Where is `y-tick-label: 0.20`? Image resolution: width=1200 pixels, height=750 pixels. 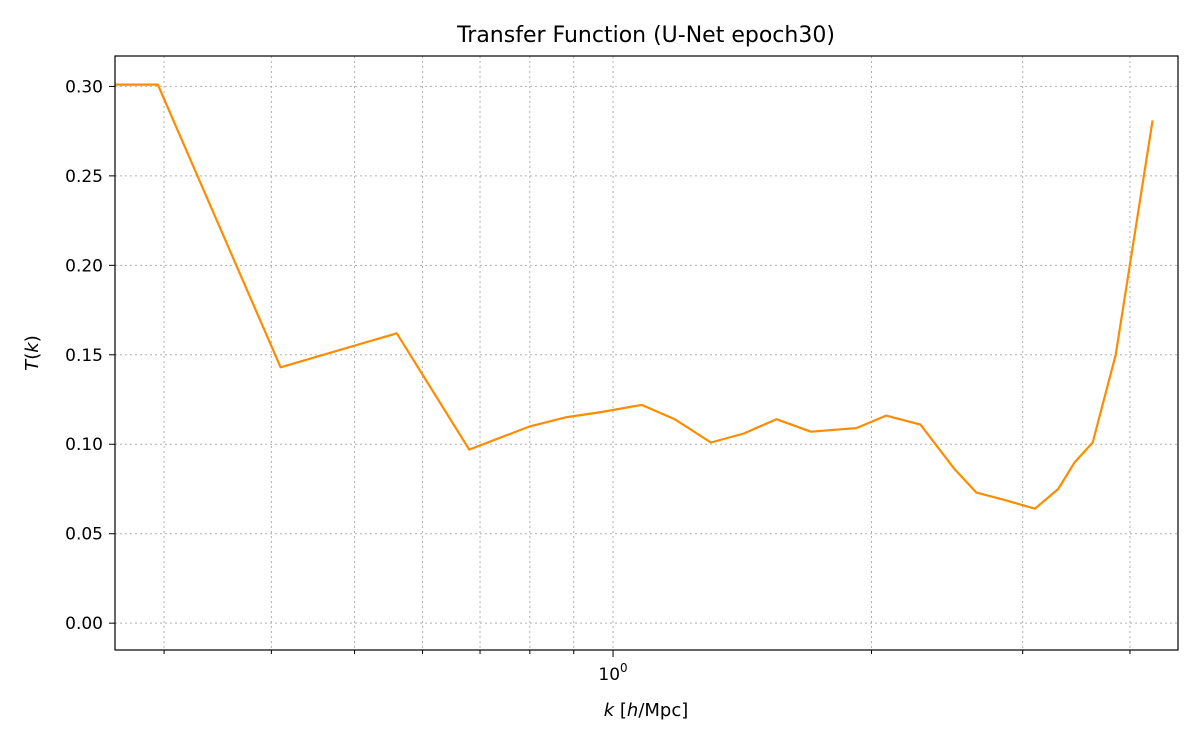 y-tick-label: 0.20 is located at coordinates (84, 266).